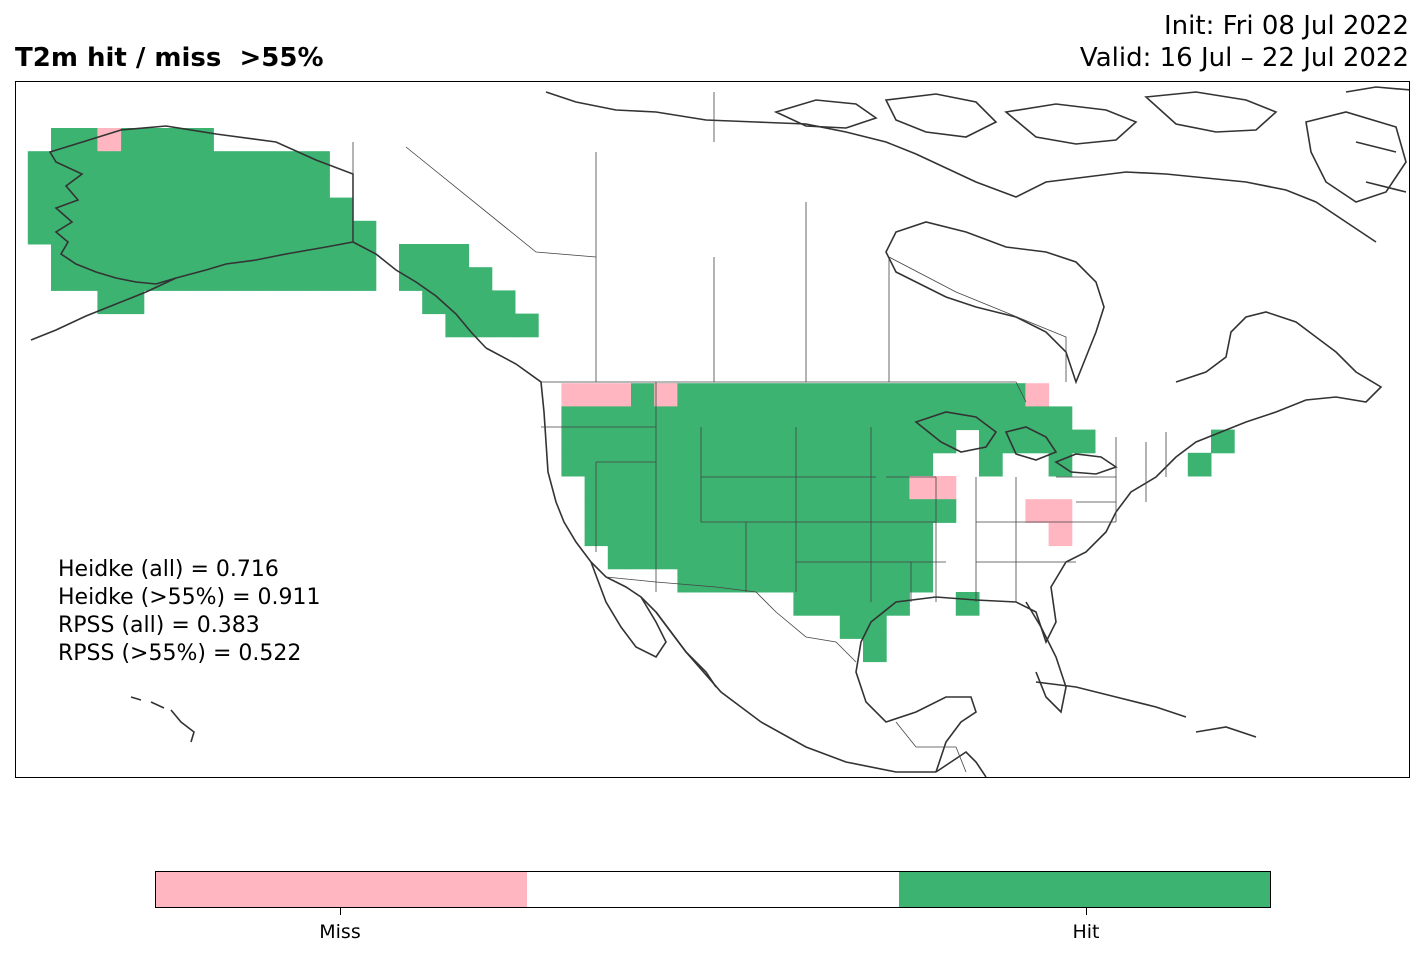 The image size is (1425, 958). What do you see at coordinates (340, 932) in the screenshot?
I see `colorbar-label-miss: Miss` at bounding box center [340, 932].